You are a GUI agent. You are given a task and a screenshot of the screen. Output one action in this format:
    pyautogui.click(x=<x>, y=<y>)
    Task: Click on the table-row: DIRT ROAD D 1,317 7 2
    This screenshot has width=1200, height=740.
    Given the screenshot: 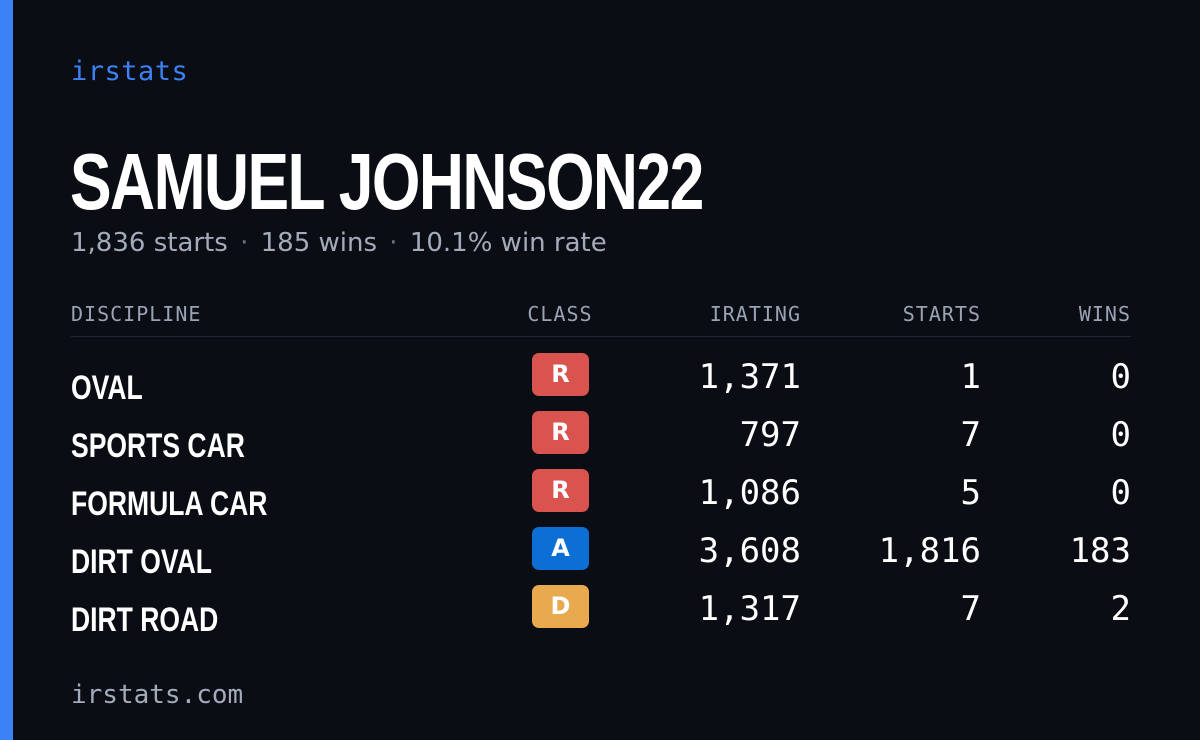 What is the action you would take?
    pyautogui.click(x=601, y=614)
    